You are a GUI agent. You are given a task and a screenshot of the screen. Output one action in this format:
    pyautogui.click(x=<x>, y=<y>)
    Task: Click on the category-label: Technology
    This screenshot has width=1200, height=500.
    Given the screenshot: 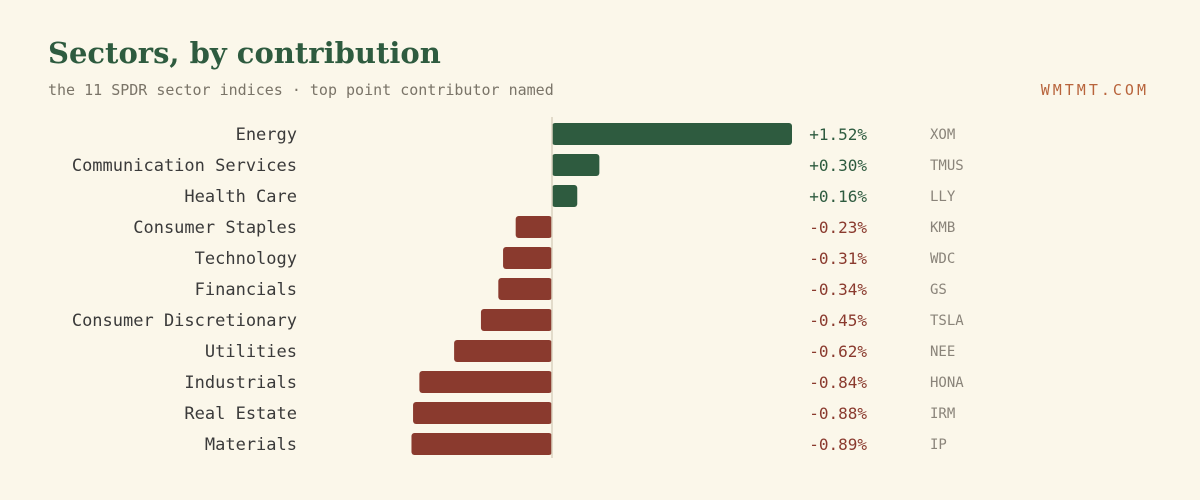 What is the action you would take?
    pyautogui.click(x=246, y=259)
    